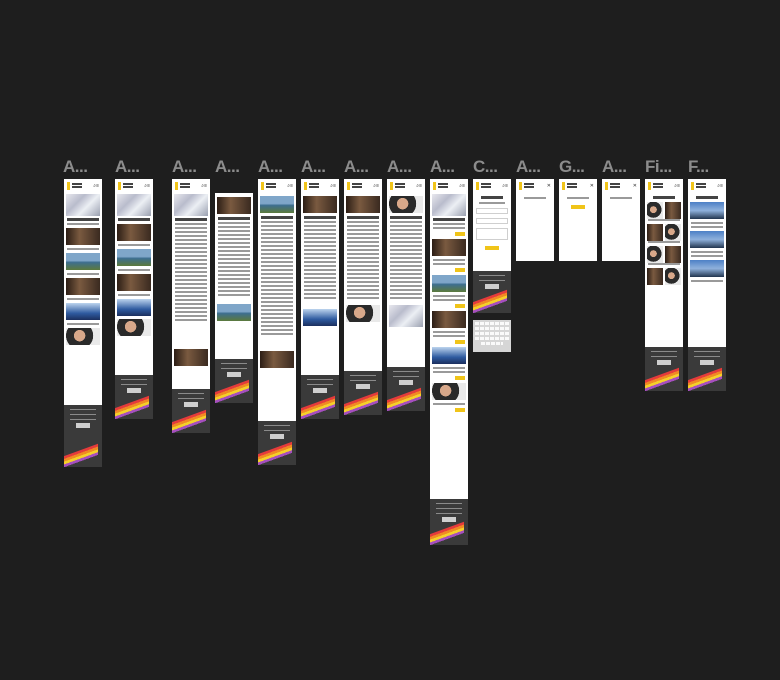 Image resolution: width=780 pixels, height=680 pixels. What do you see at coordinates (134, 299) in the screenshot?
I see `artboard-home-alt: ⌕≡` at bounding box center [134, 299].